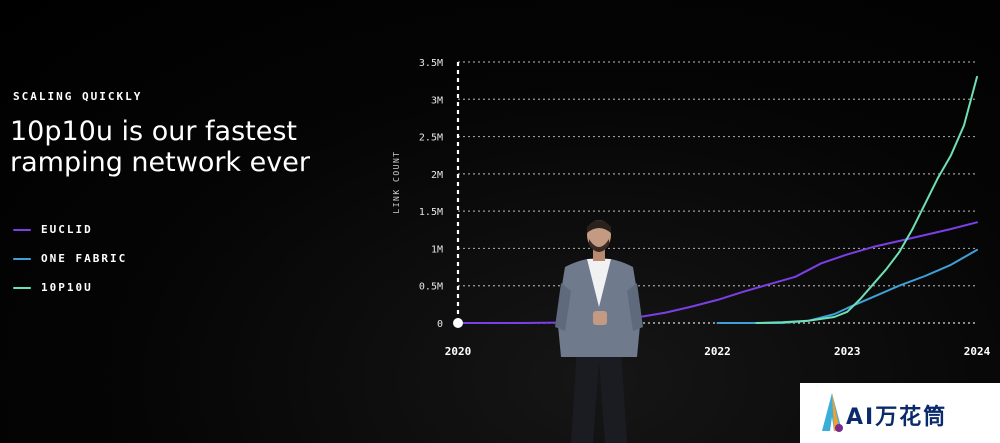  What do you see at coordinates (977, 351) in the screenshot?
I see `x-tick-label: 2024` at bounding box center [977, 351].